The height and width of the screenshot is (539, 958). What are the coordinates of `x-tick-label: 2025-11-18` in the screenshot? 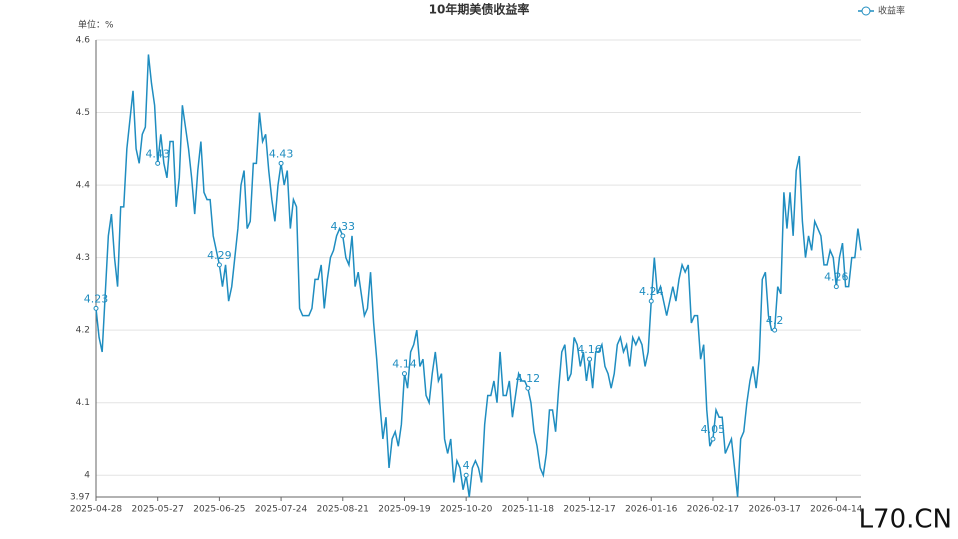 It's located at (528, 510).